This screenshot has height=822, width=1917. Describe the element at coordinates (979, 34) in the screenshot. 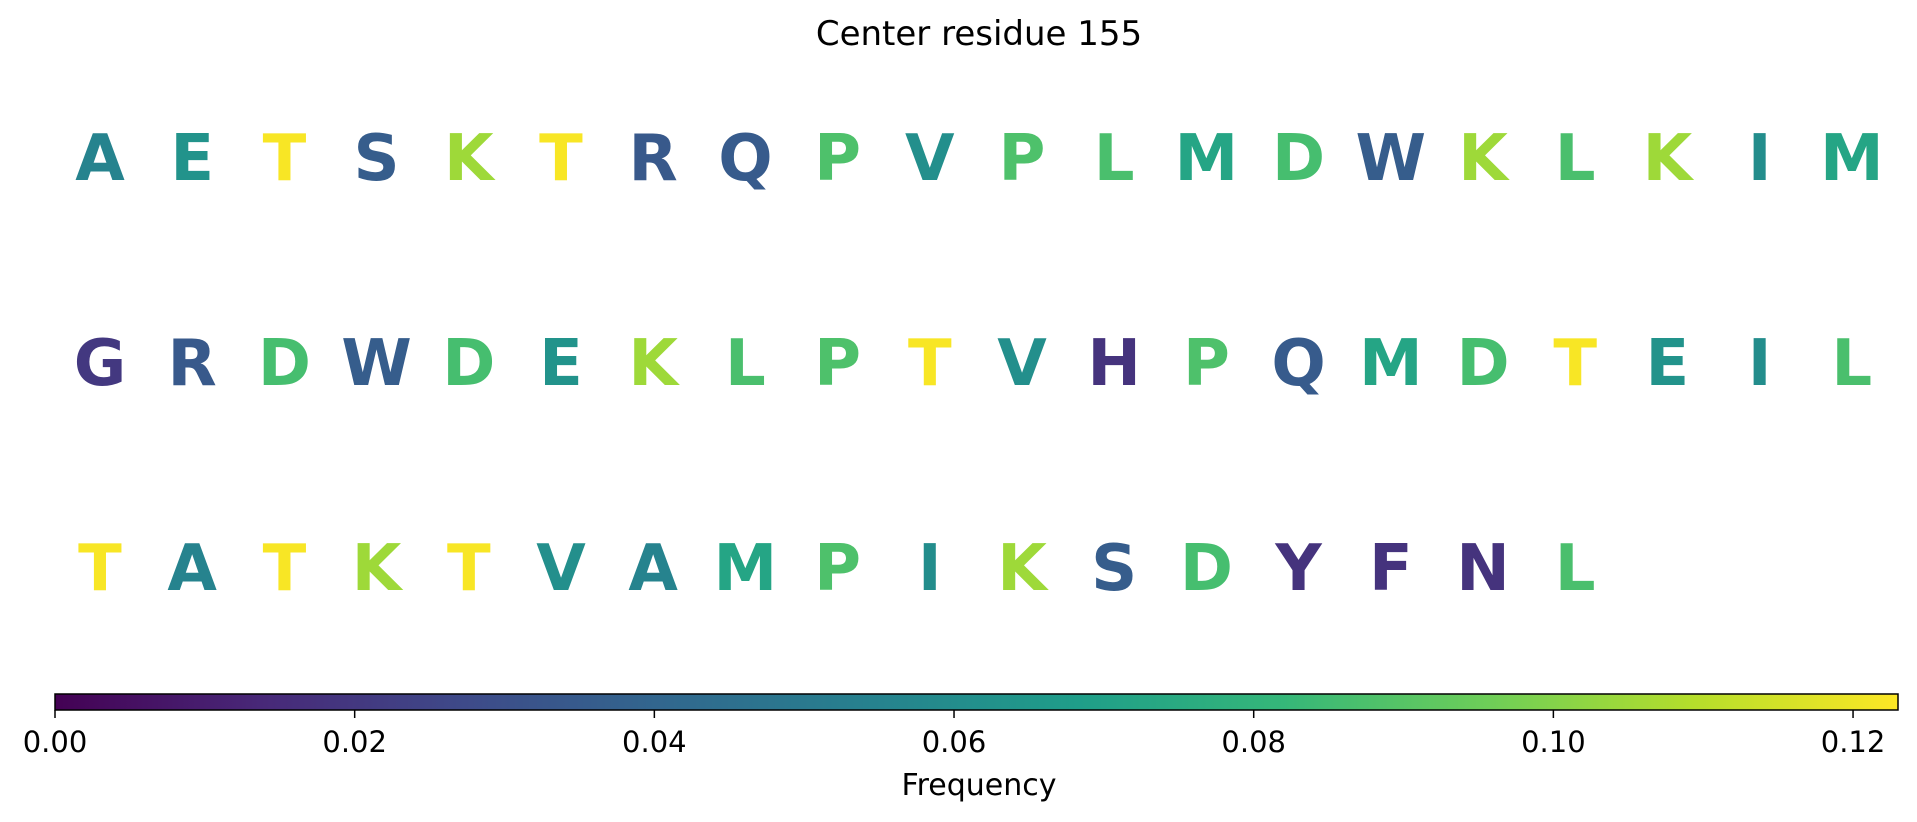

I see `chart-title: Center residue 155` at that location.